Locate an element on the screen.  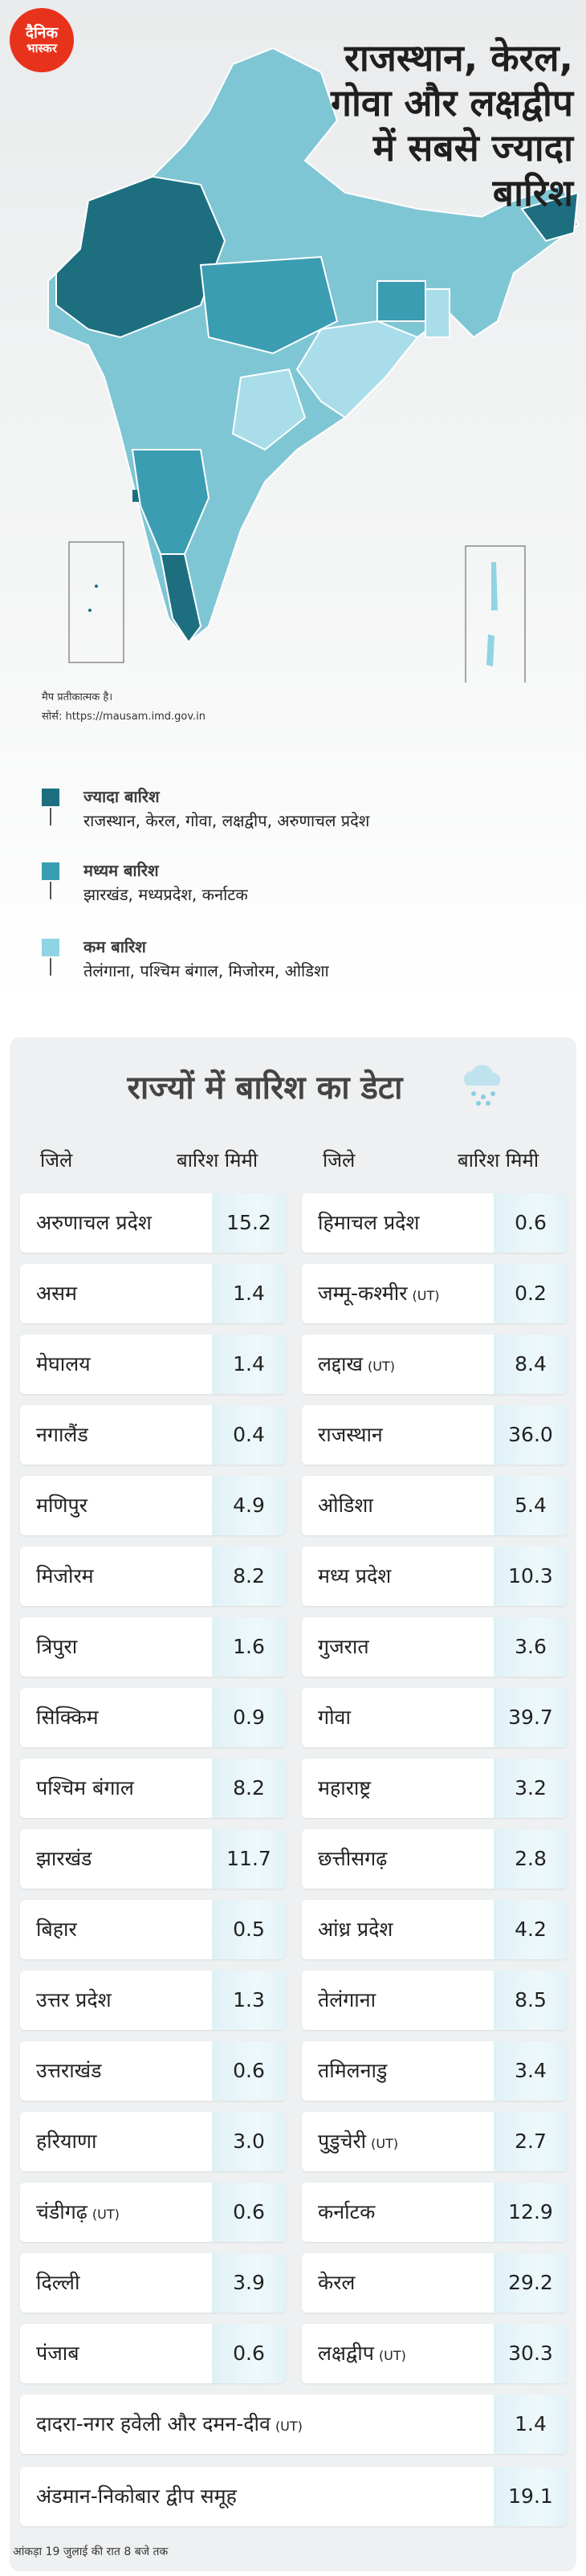
state-name-text: नगालैंड is located at coordinates (62, 1434).